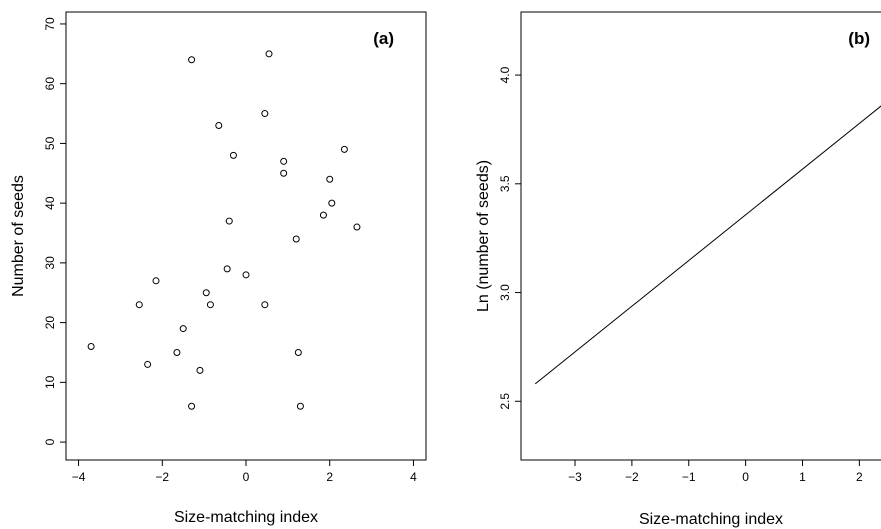  Describe the element at coordinates (50, 24) in the screenshot. I see `y-tick-label: 70` at that location.